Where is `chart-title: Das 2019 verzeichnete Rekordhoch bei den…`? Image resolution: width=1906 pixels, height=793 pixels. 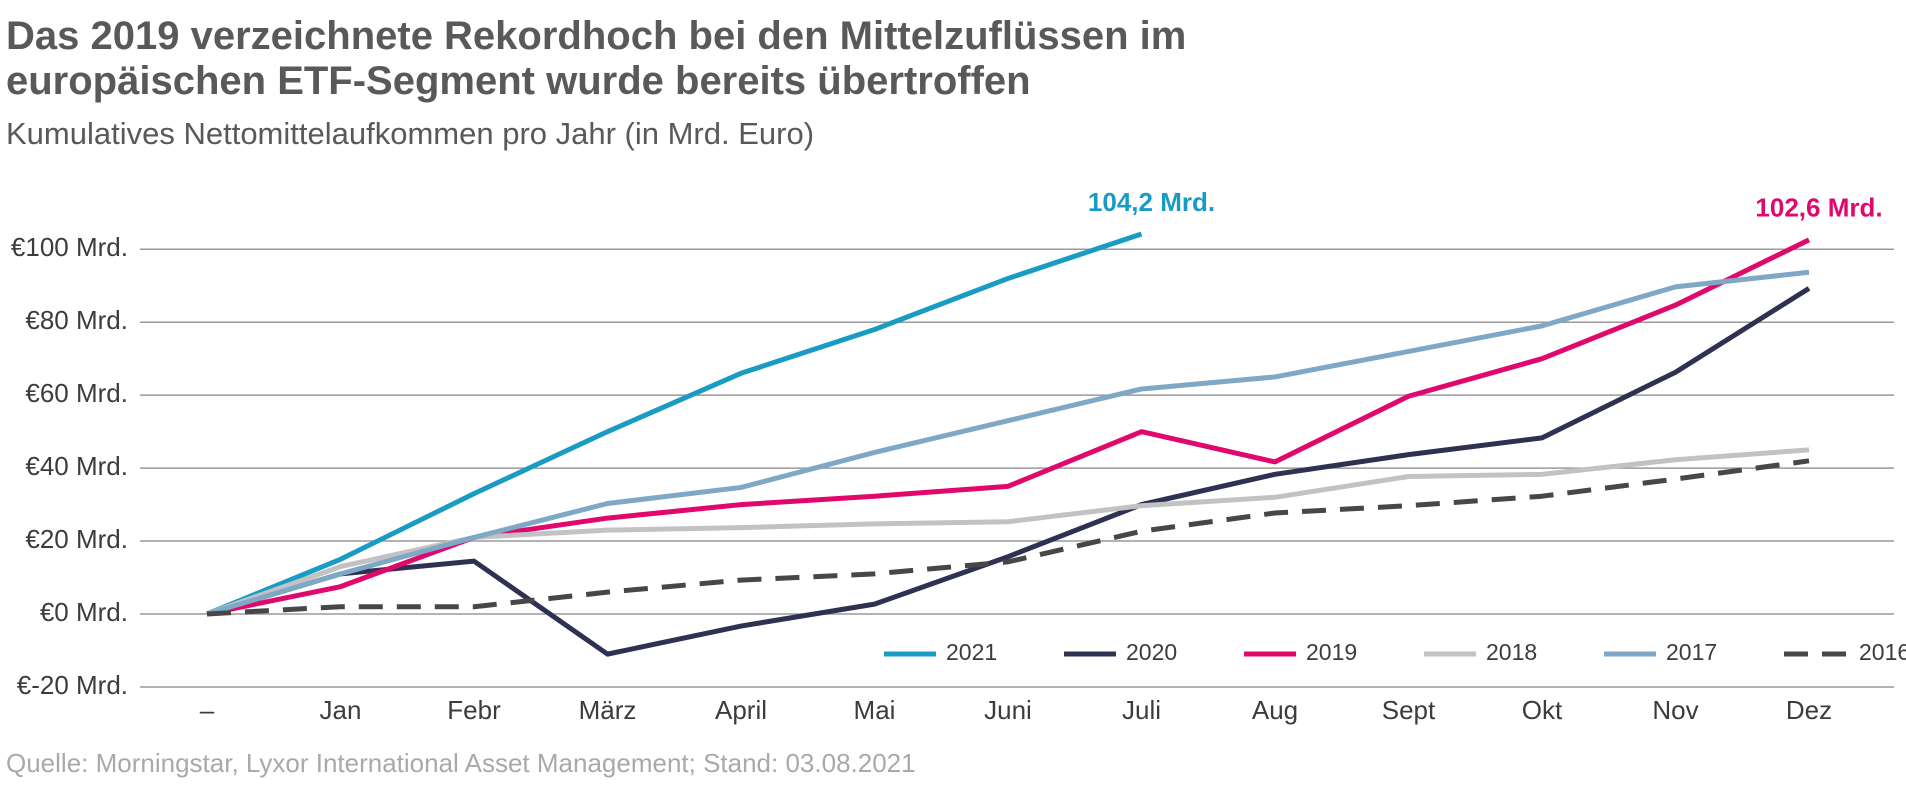
chart-title: Das 2019 verzeichnete Rekordhoch bei den… is located at coordinates (596, 58).